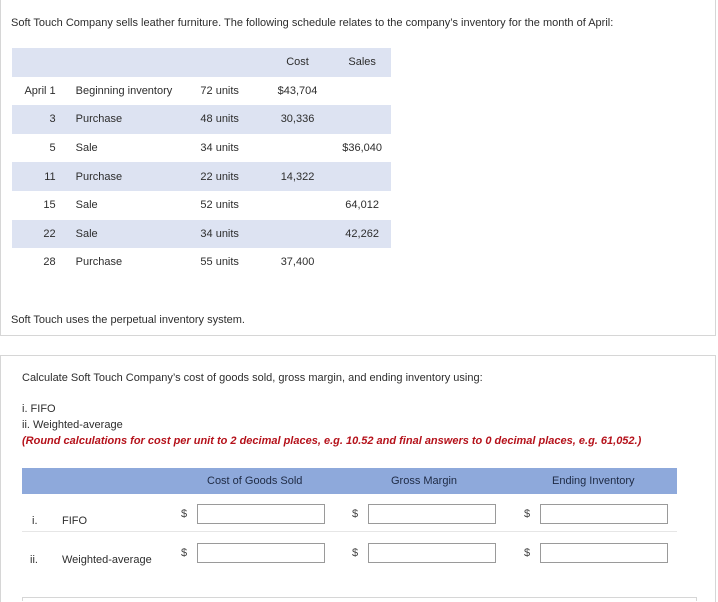  I want to click on table-row: 15 Sale 52 units 64,012, so click(201, 205).